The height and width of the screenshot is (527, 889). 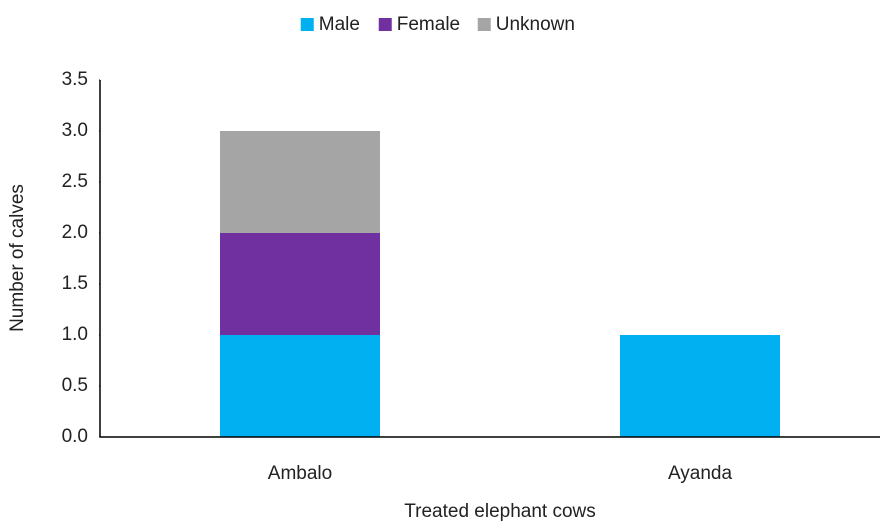 I want to click on x-tick-label: Ambalo, so click(x=300, y=473).